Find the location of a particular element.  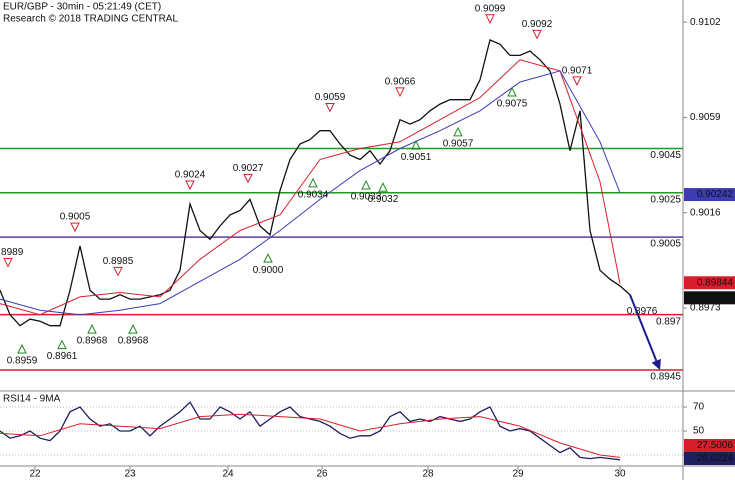

low-label: 0.9034 is located at coordinates (313, 194).